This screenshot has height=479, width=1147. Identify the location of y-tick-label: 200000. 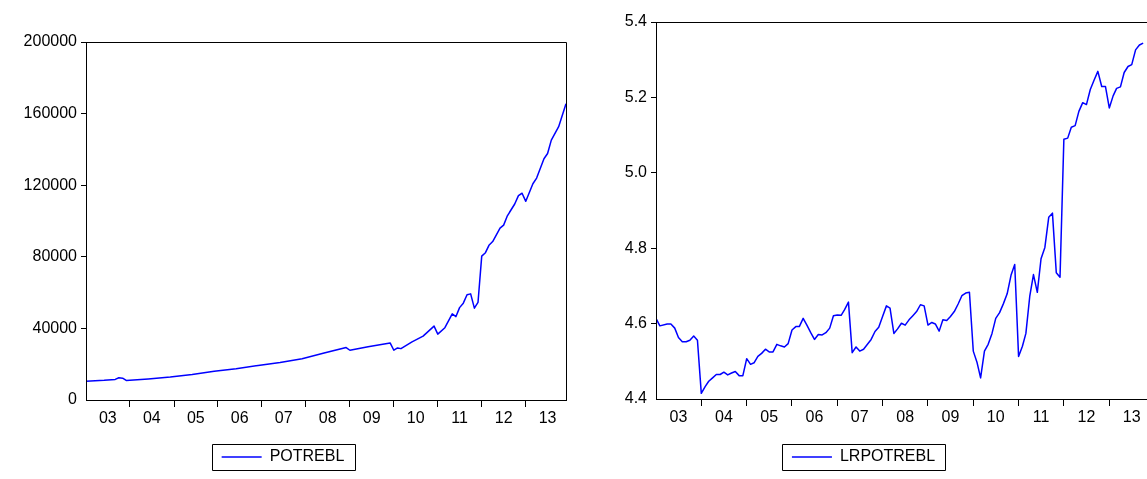
(50, 41).